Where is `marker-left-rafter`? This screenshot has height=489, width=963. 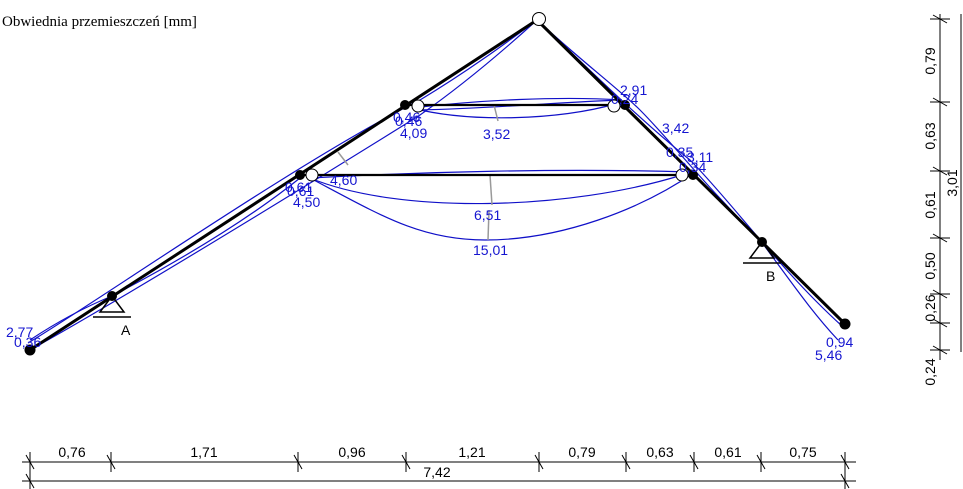
marker-left-rafter is located at coordinates (343, 158).